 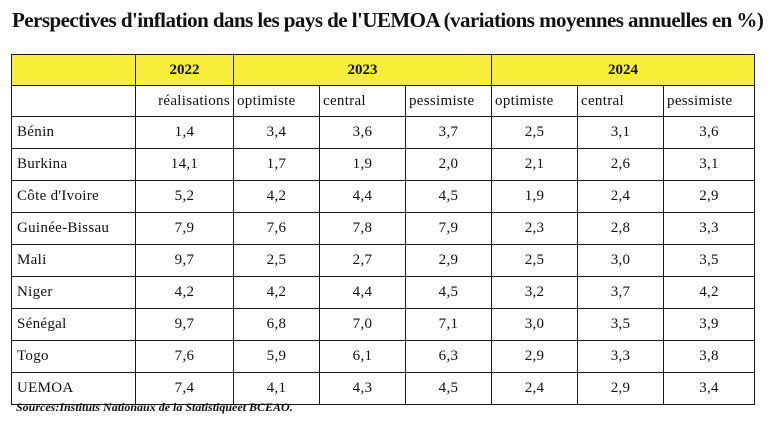 What do you see at coordinates (362, 388) in the screenshot?
I see `value-cell: 4,3` at bounding box center [362, 388].